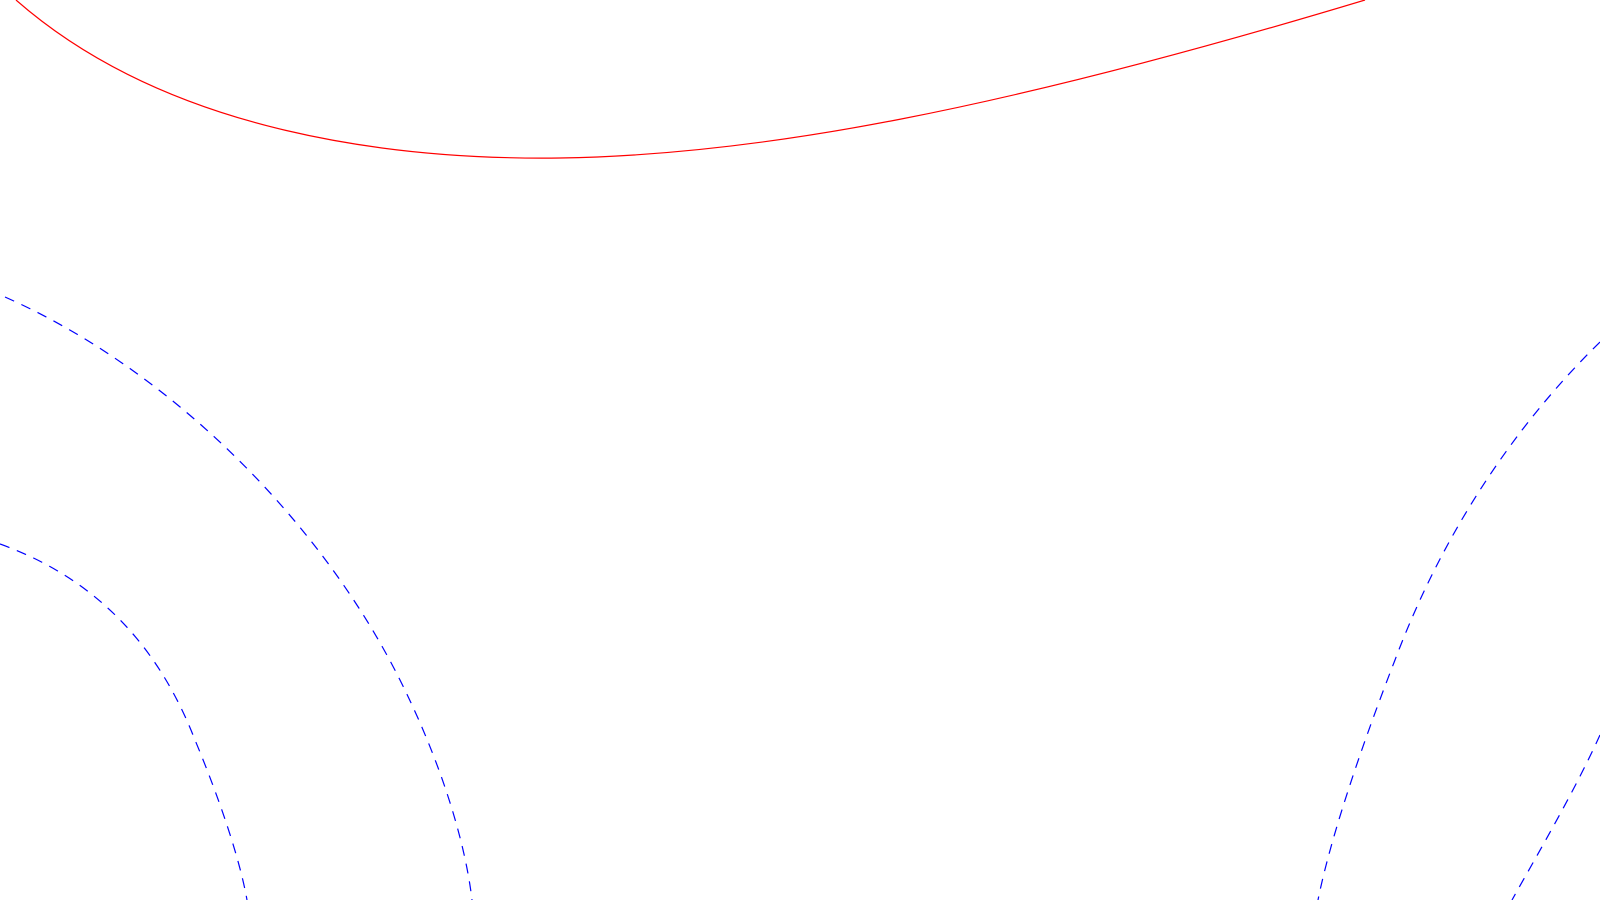 Image resolution: width=1600 pixels, height=900 pixels. What do you see at coordinates (124, 721) in the screenshot?
I see `dashed-blue-curve-left-inner` at bounding box center [124, 721].